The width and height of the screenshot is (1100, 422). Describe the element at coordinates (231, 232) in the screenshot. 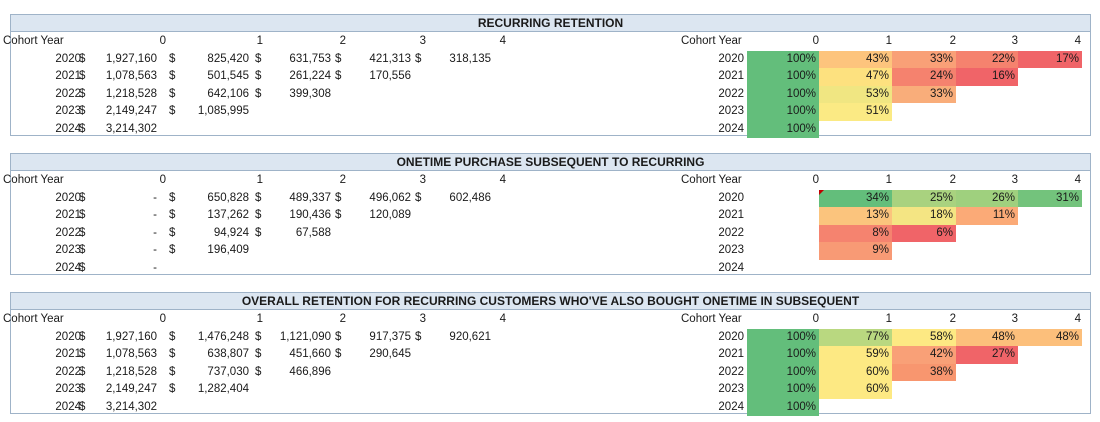

I see `amount-cell: 94,924` at that location.